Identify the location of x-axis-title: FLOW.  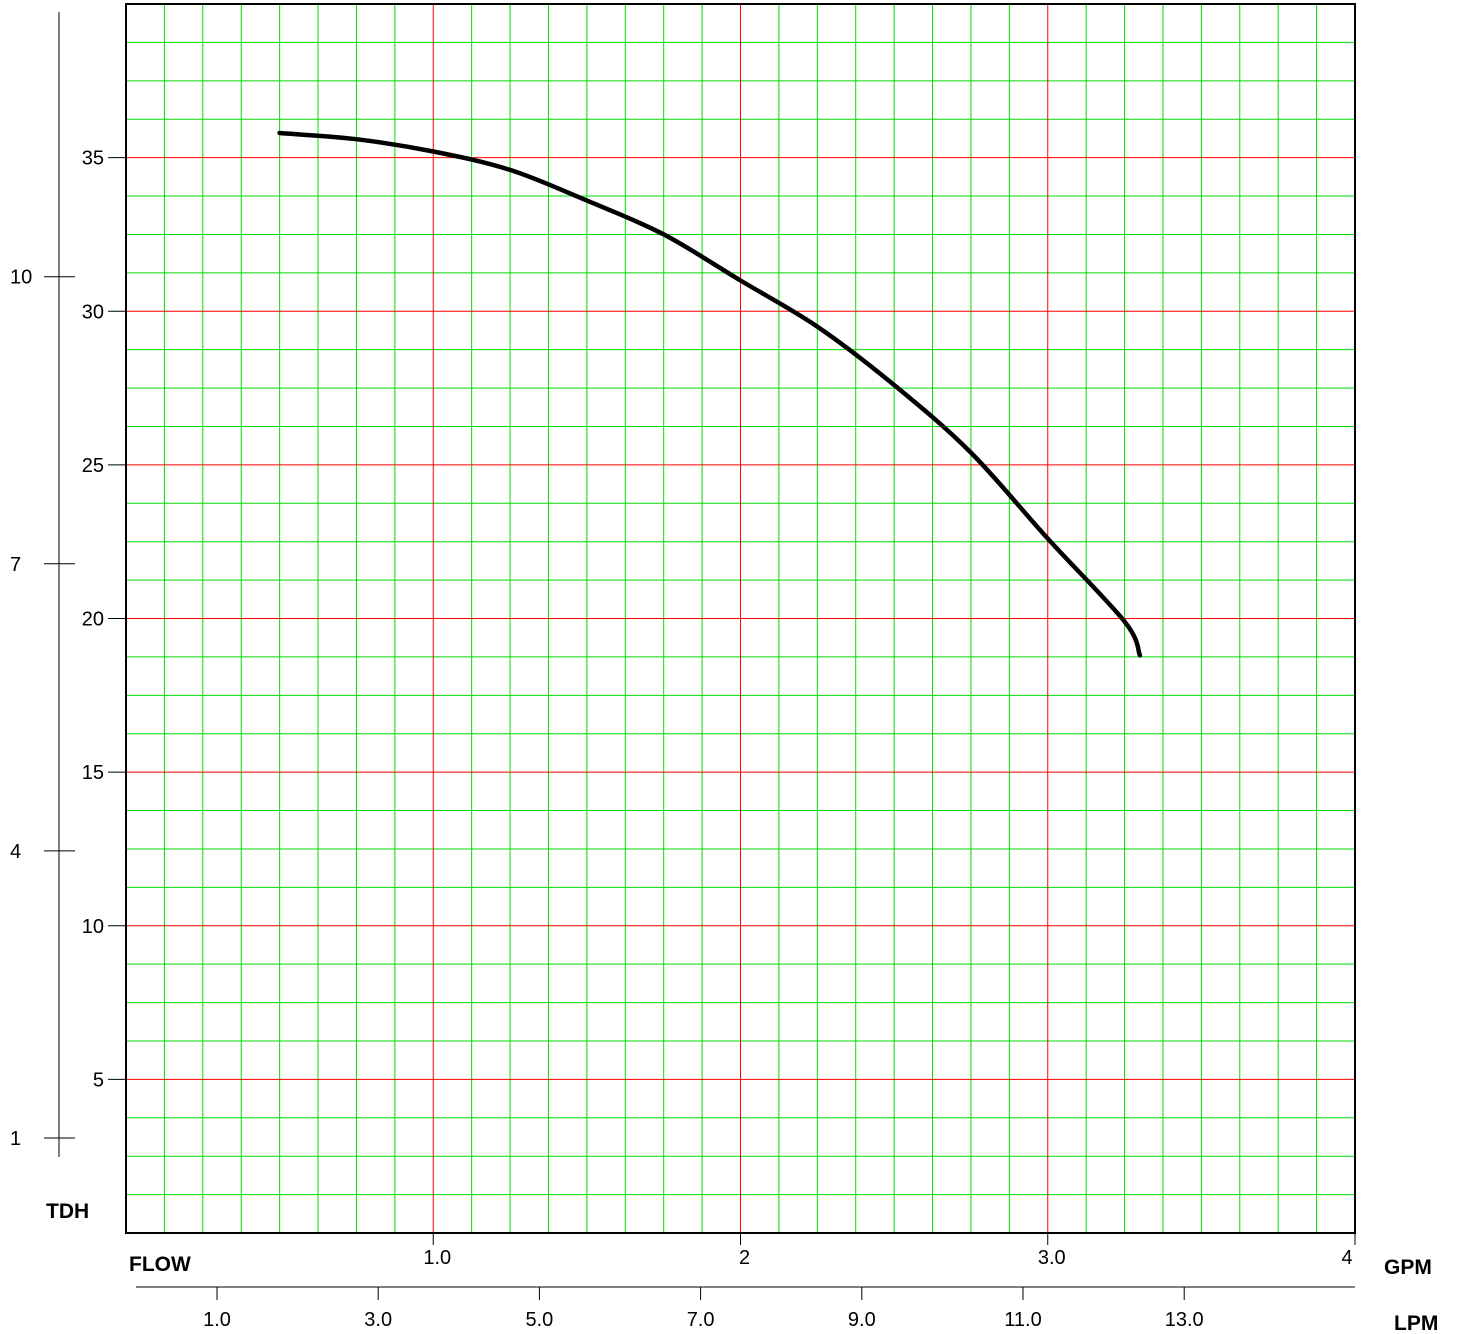
(160, 1264).